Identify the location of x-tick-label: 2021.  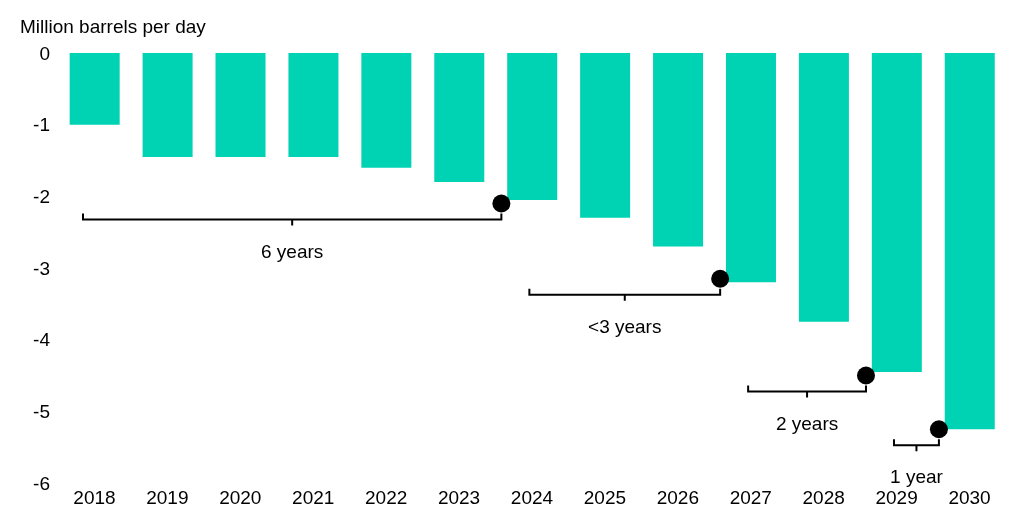
(313, 498).